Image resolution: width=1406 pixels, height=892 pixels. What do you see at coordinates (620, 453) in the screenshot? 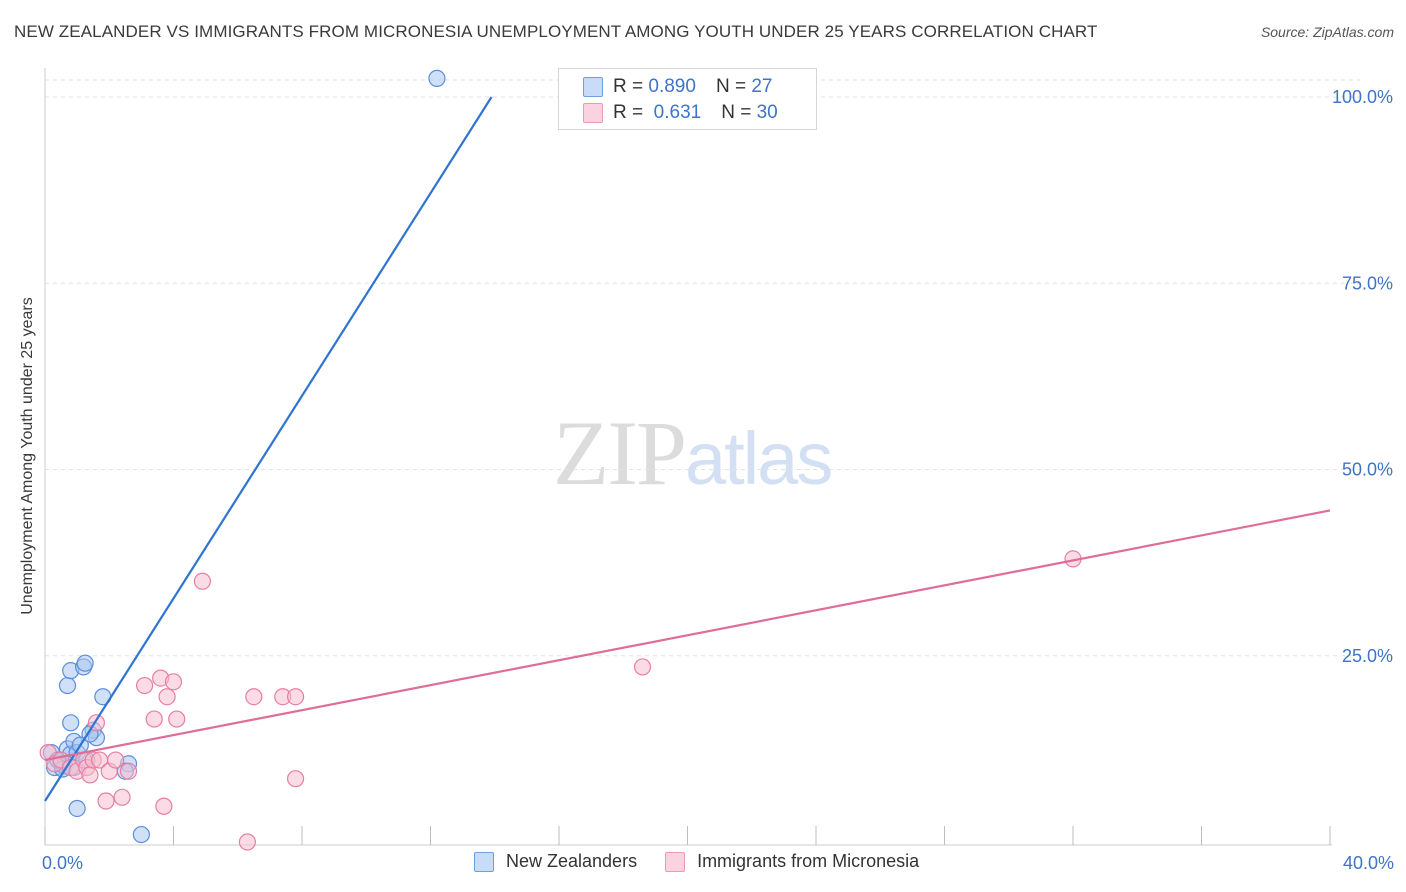
I see `watermark-zip: ZIP` at bounding box center [620, 453].